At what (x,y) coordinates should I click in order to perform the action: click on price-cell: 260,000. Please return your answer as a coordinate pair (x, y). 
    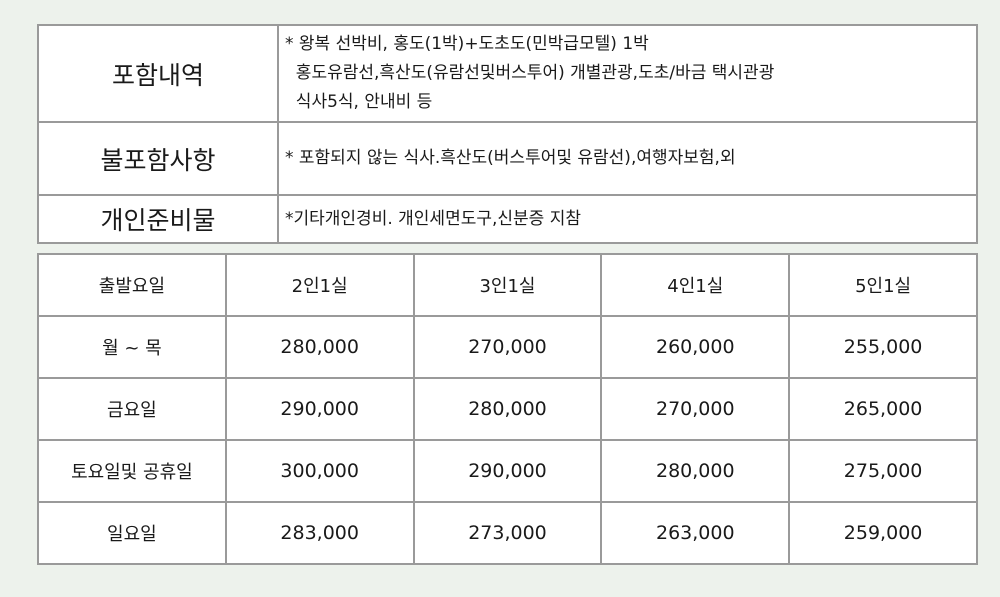
    Looking at the image, I should click on (695, 347).